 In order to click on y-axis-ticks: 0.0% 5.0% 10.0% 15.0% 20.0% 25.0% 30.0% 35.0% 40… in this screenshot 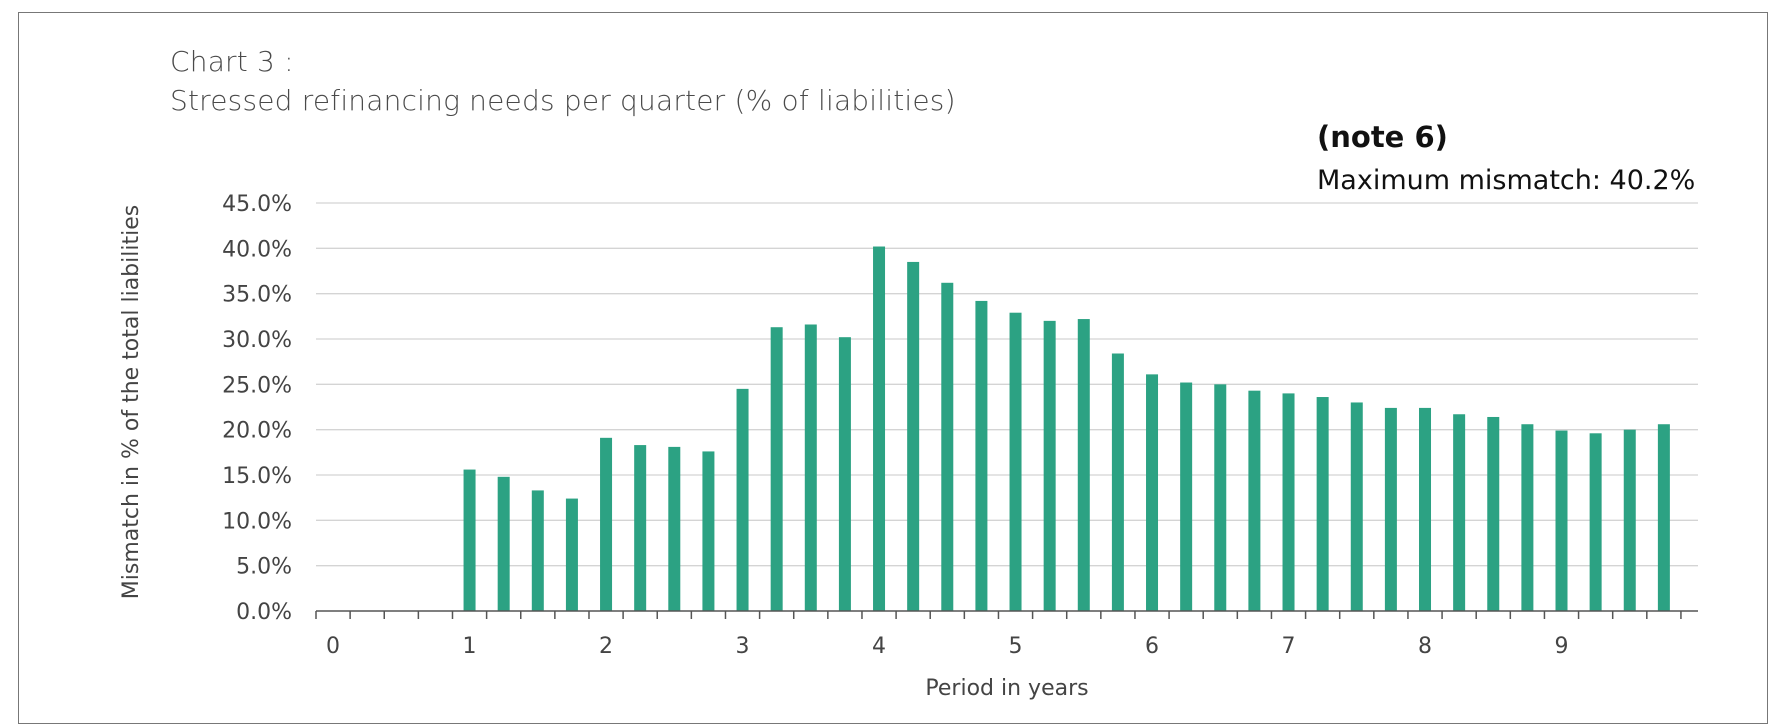, I will do `click(257, 408)`.